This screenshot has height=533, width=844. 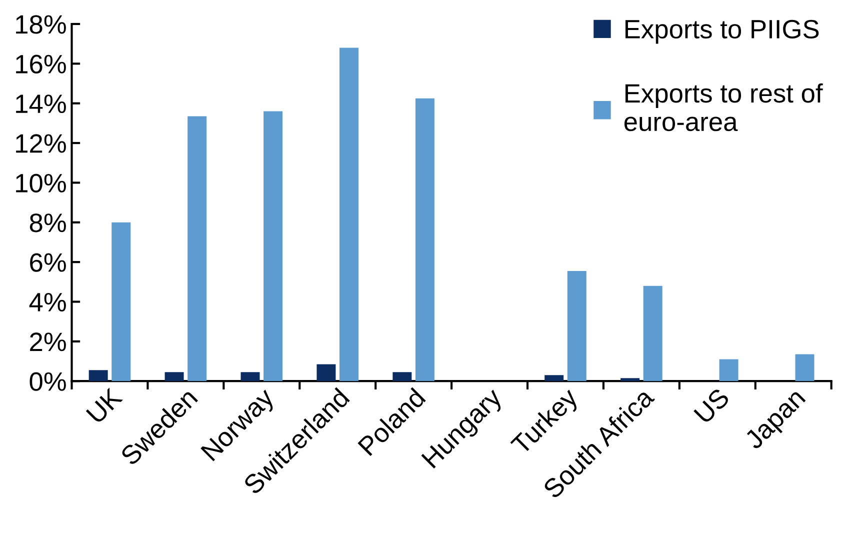 I want to click on y-tick-label: 18%, so click(x=41, y=24).